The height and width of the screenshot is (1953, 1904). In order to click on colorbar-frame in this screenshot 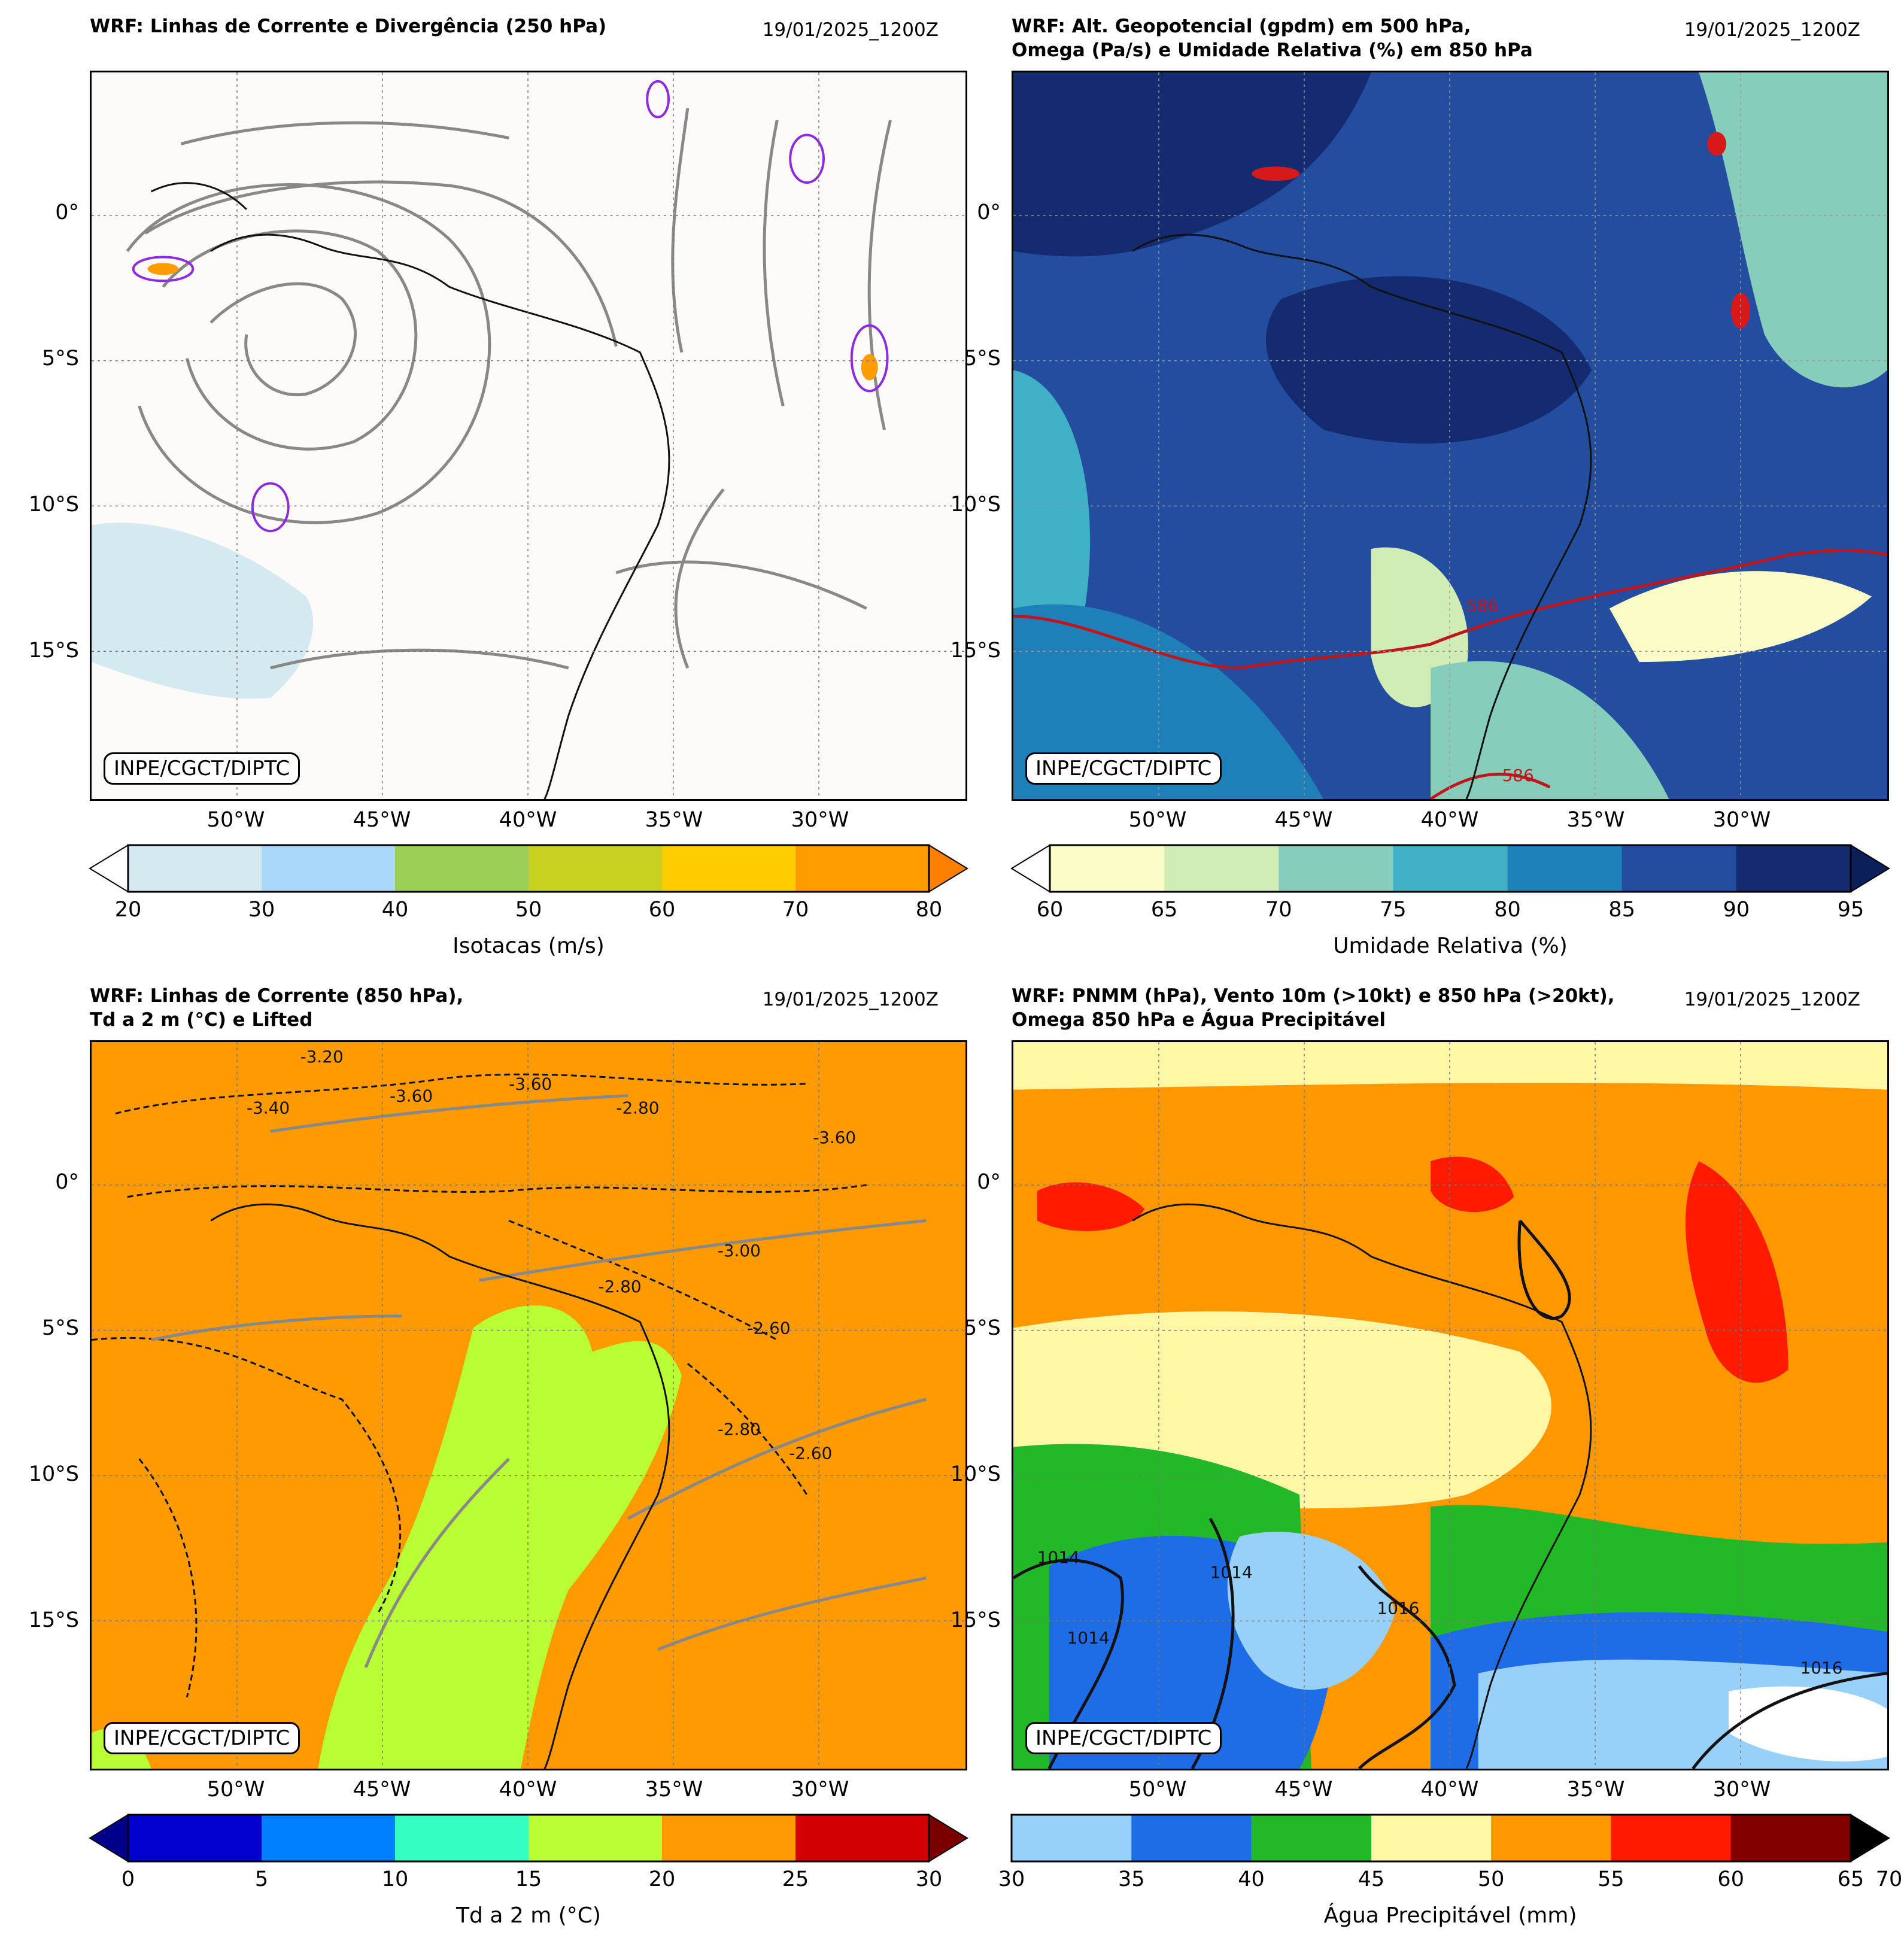, I will do `click(528, 1838)`.